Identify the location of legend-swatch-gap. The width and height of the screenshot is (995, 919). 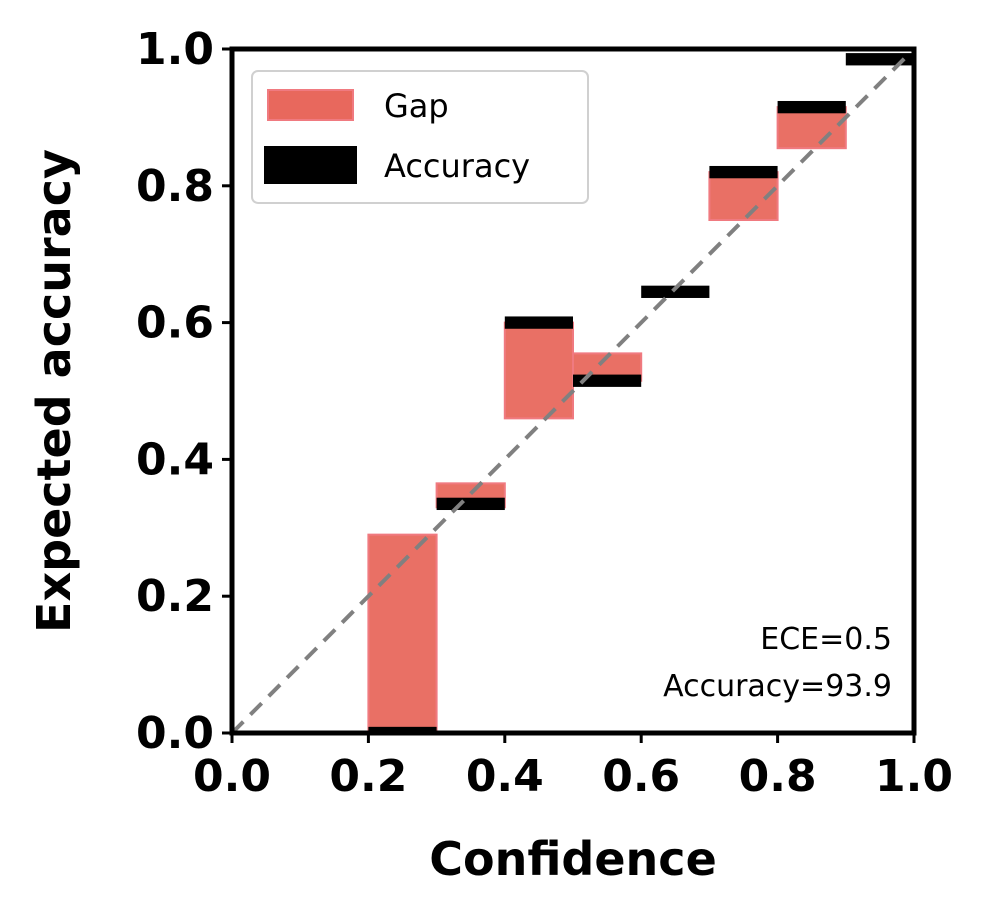
(310, 105).